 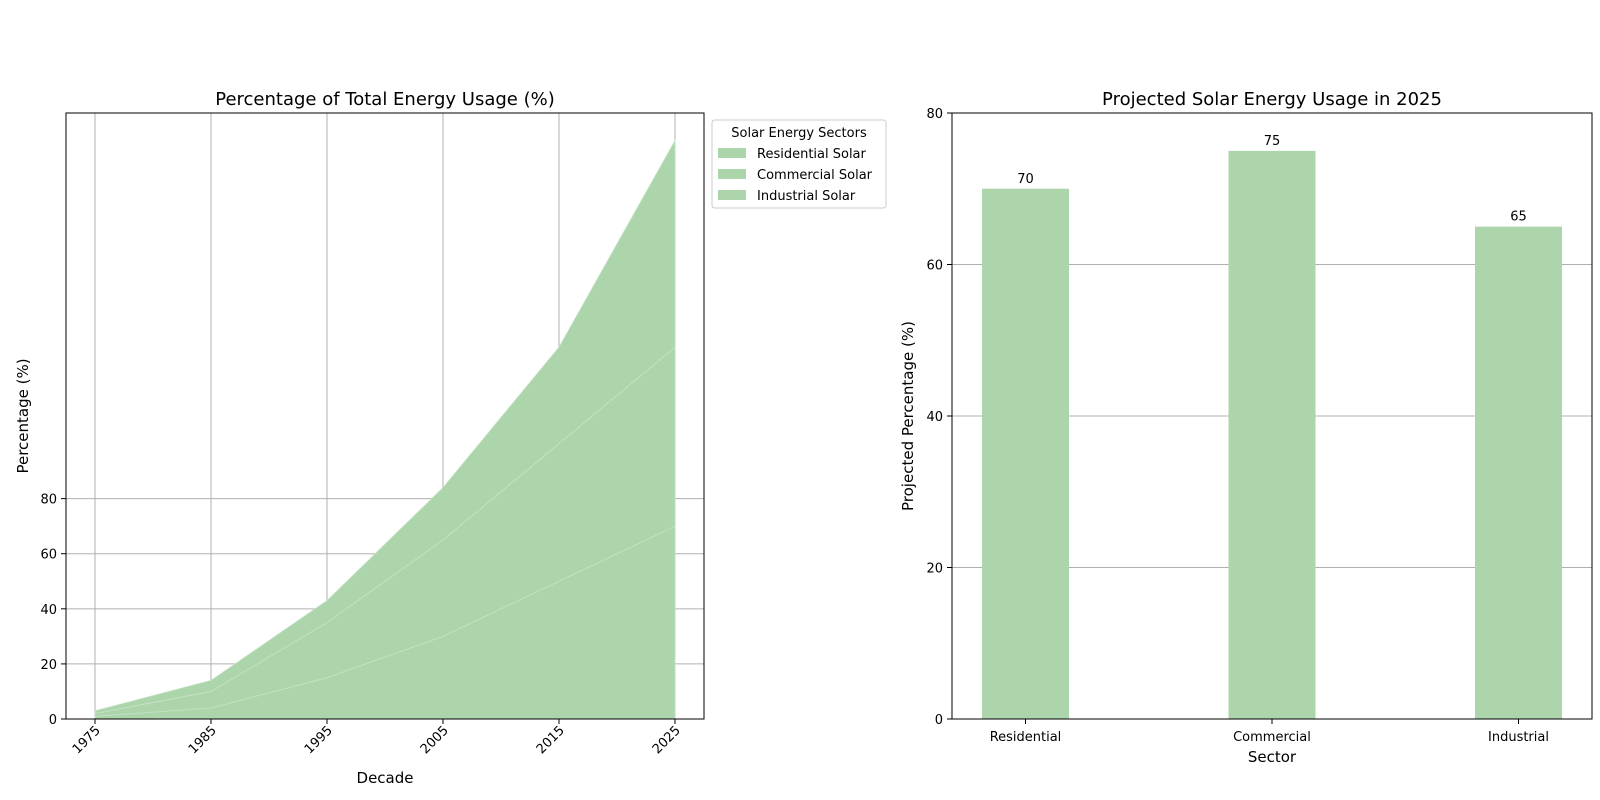 I want to click on bar-y-ticks: 0 20 40 60 80, so click(x=939, y=417).